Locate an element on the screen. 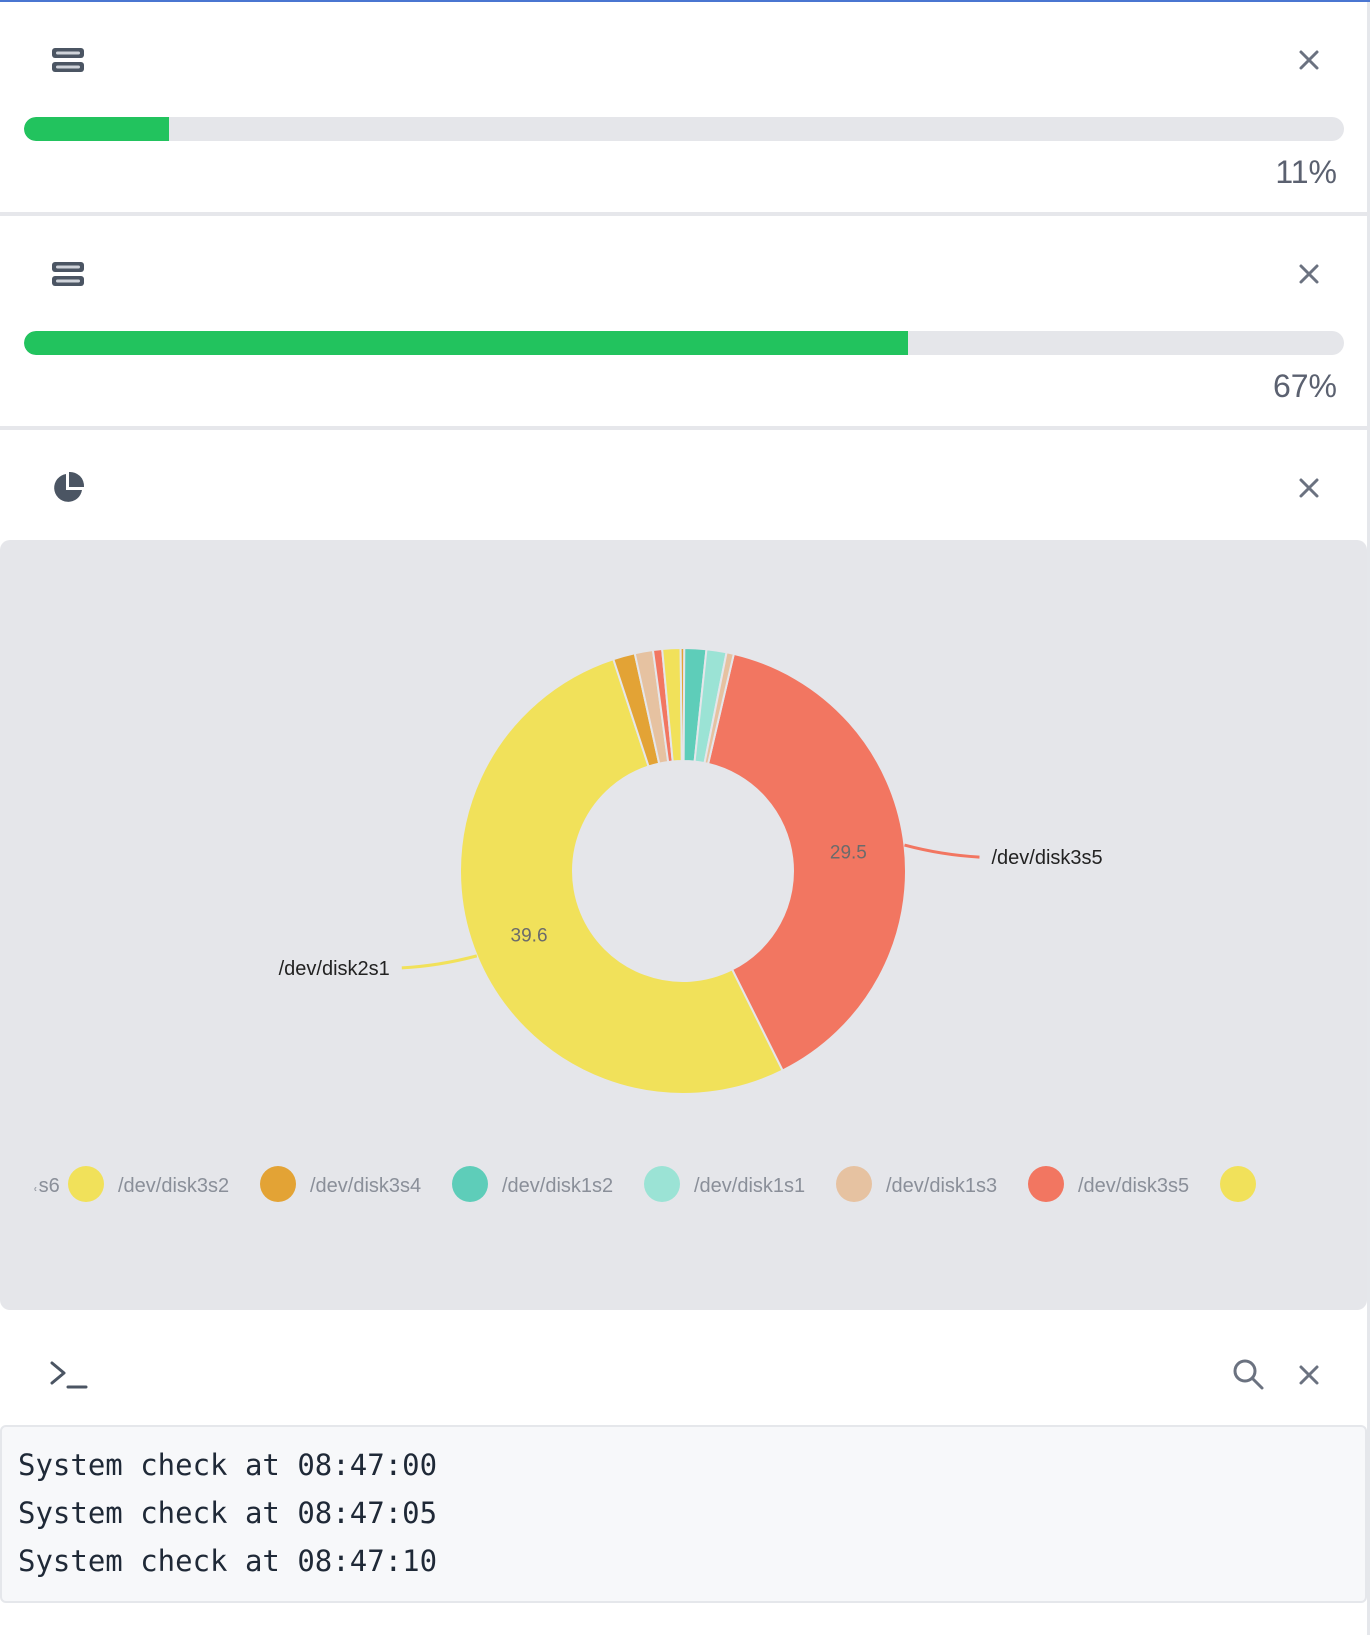 The width and height of the screenshot is (1370, 1635). storage-panel-1: 11% is located at coordinates (685, 107).